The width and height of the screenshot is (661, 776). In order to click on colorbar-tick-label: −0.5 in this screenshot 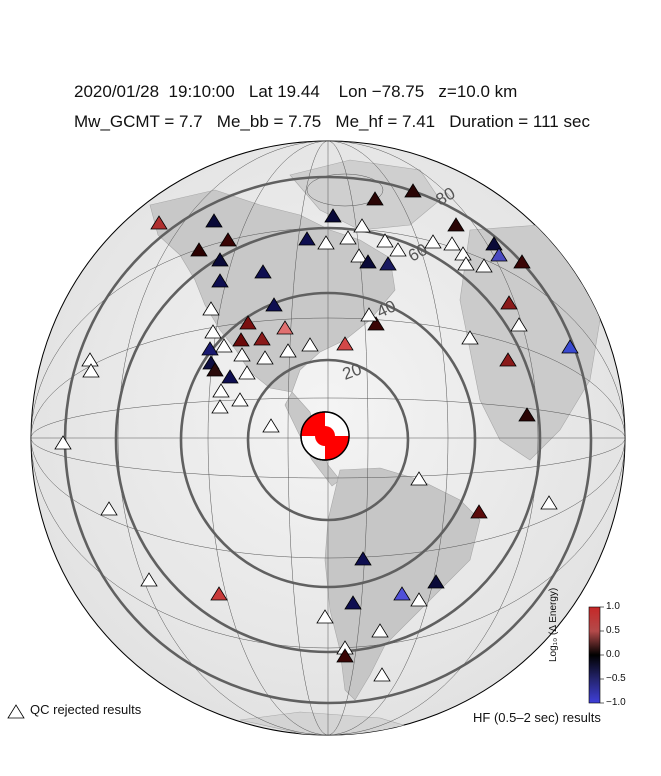, I will do `click(616, 678)`.